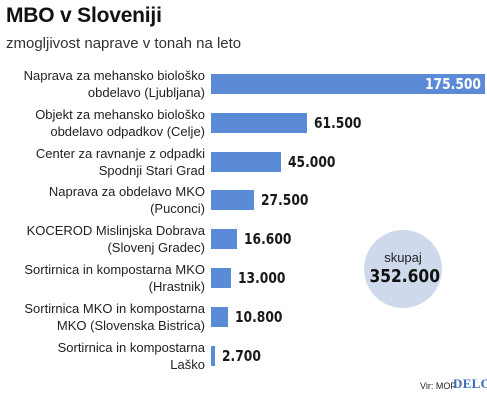 The image size is (487, 400). I want to click on category-label-line: Sortirnica MKO in kompostarna, so click(114, 308).